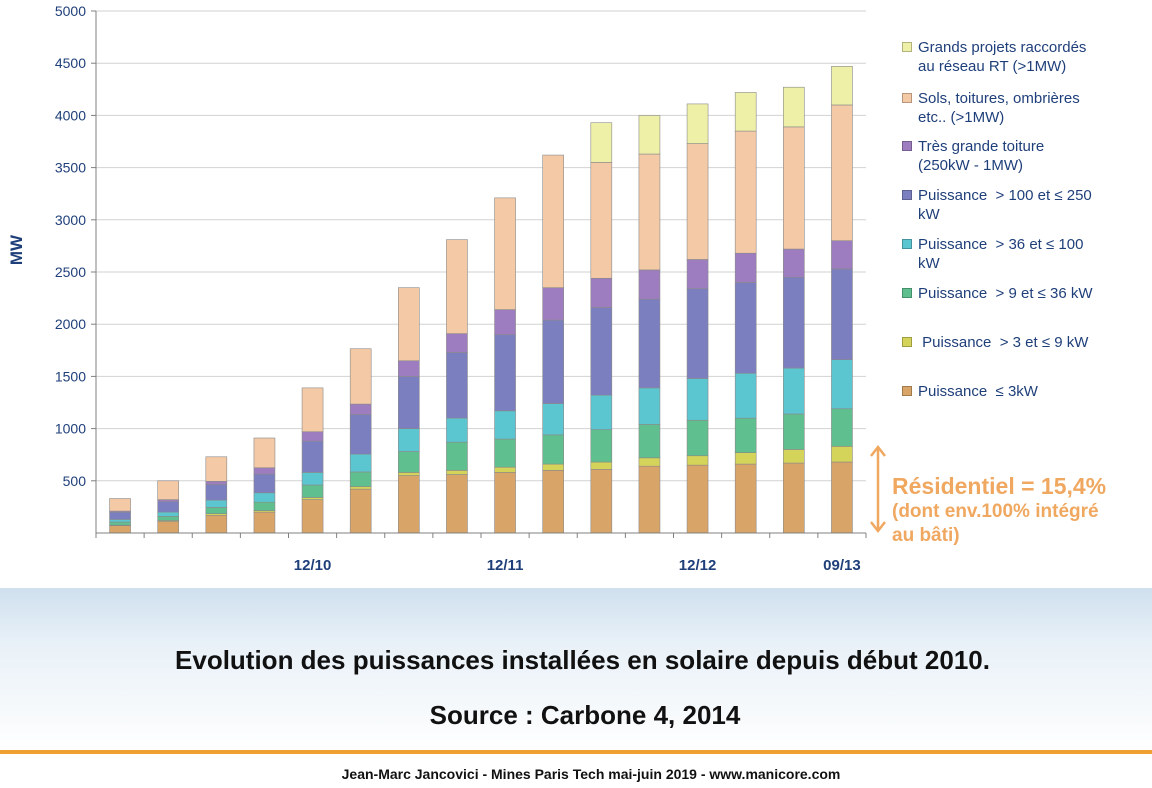  I want to click on legend-label-line: au réseau RT (>1MW), so click(992, 66).